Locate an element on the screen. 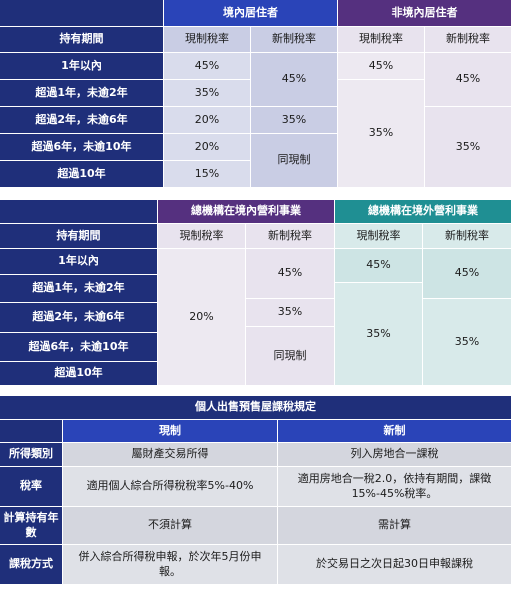  domestic-new-rate: 45% is located at coordinates (290, 274).